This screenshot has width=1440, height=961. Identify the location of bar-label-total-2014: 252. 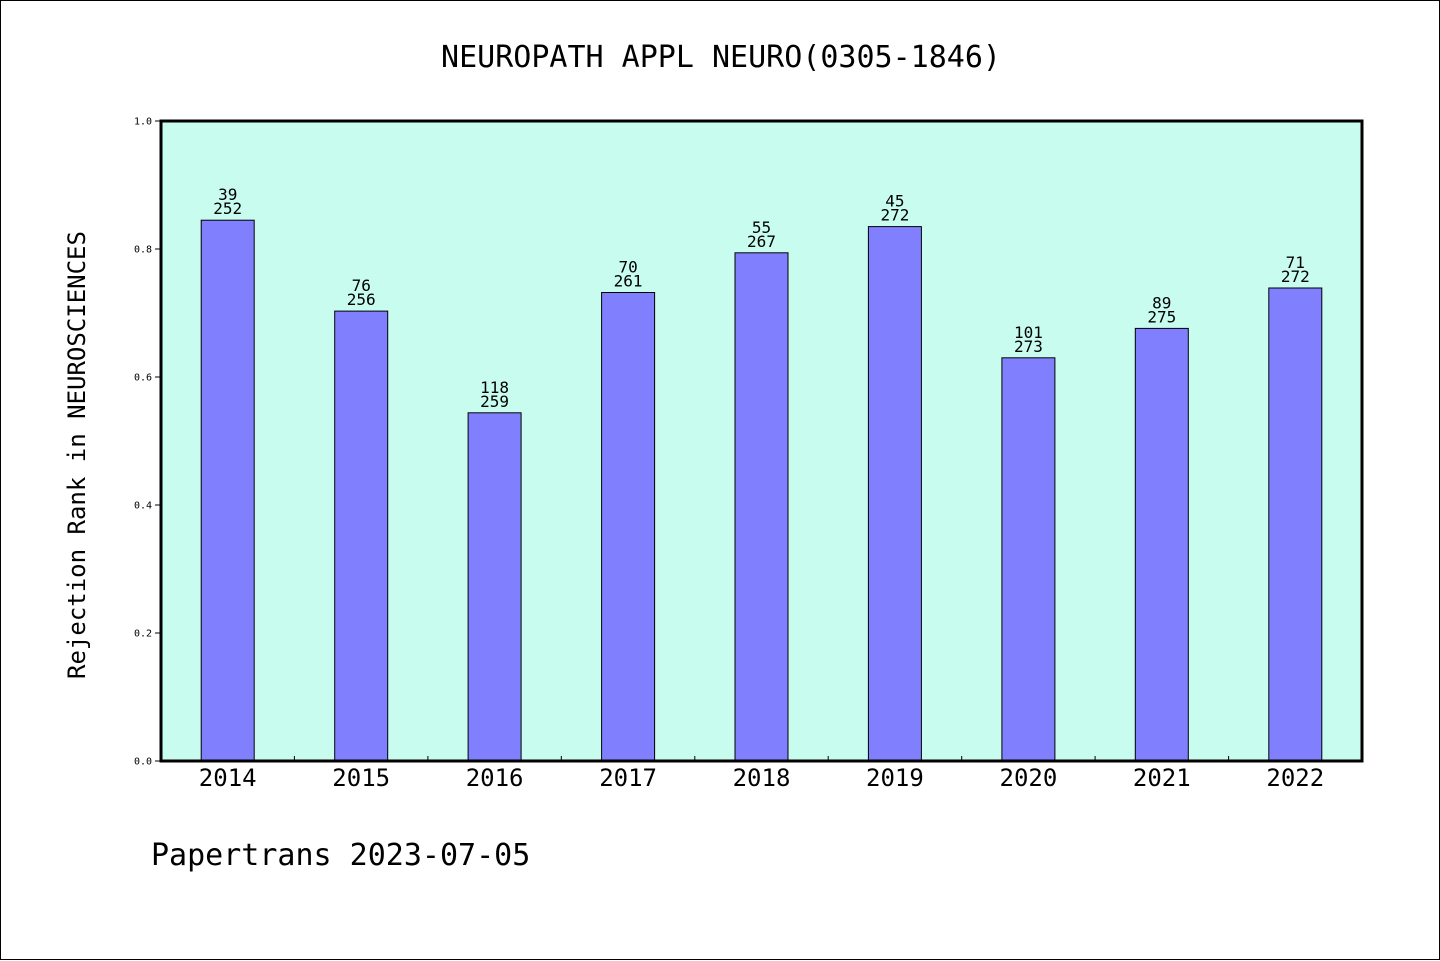
(227, 208).